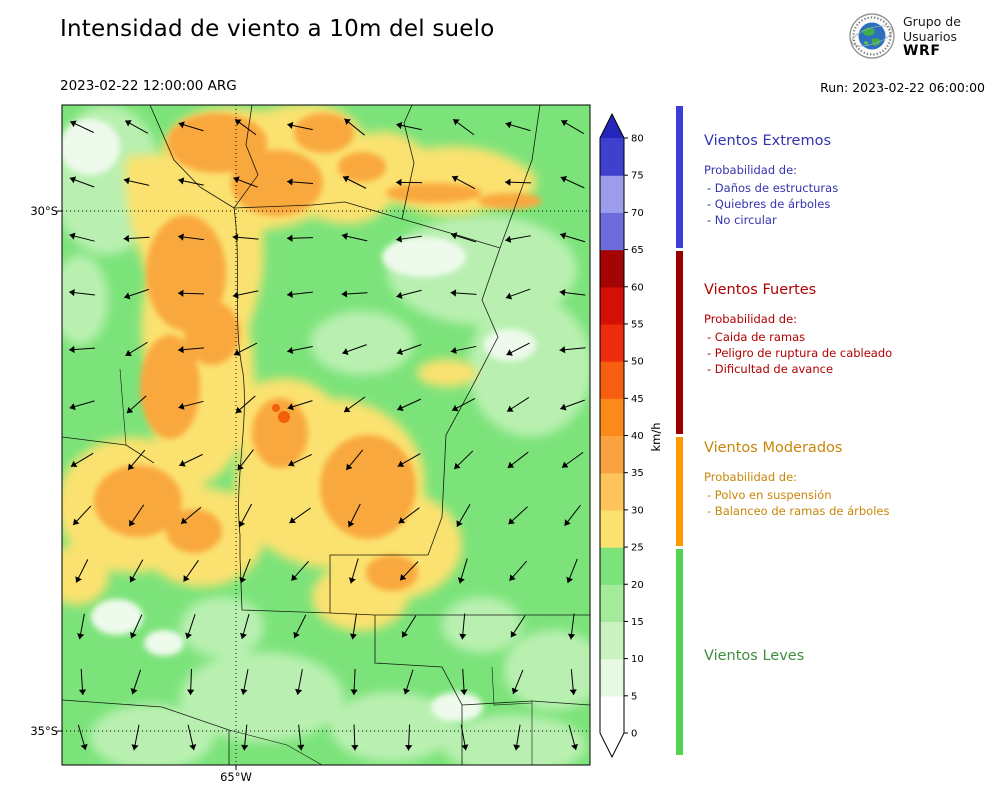  Describe the element at coordinates (798, 511) in the screenshot. I see `legend-item: - Balanceo de ramas de árboles` at that location.